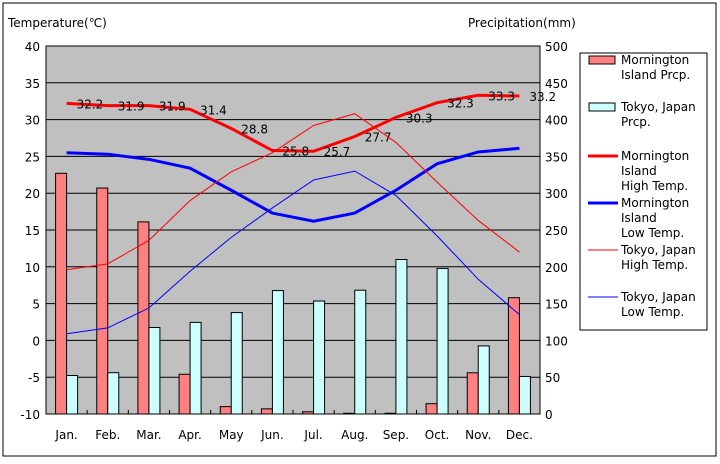 This screenshot has width=720, height=464. I want to click on x-tick-label: Apr., so click(189, 435).